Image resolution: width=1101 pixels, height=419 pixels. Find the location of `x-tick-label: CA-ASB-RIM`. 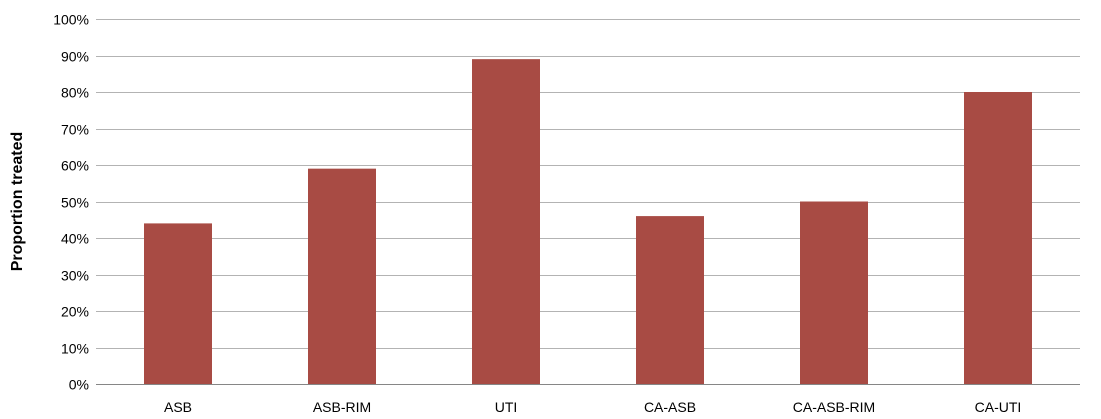

x-tick-label: CA-ASB-RIM is located at coordinates (834, 407).